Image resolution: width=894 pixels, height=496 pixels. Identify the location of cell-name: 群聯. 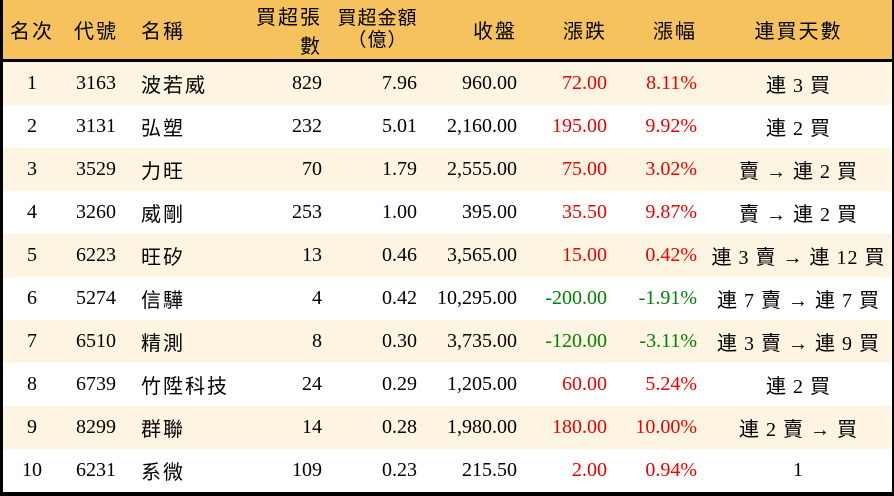
(183, 427).